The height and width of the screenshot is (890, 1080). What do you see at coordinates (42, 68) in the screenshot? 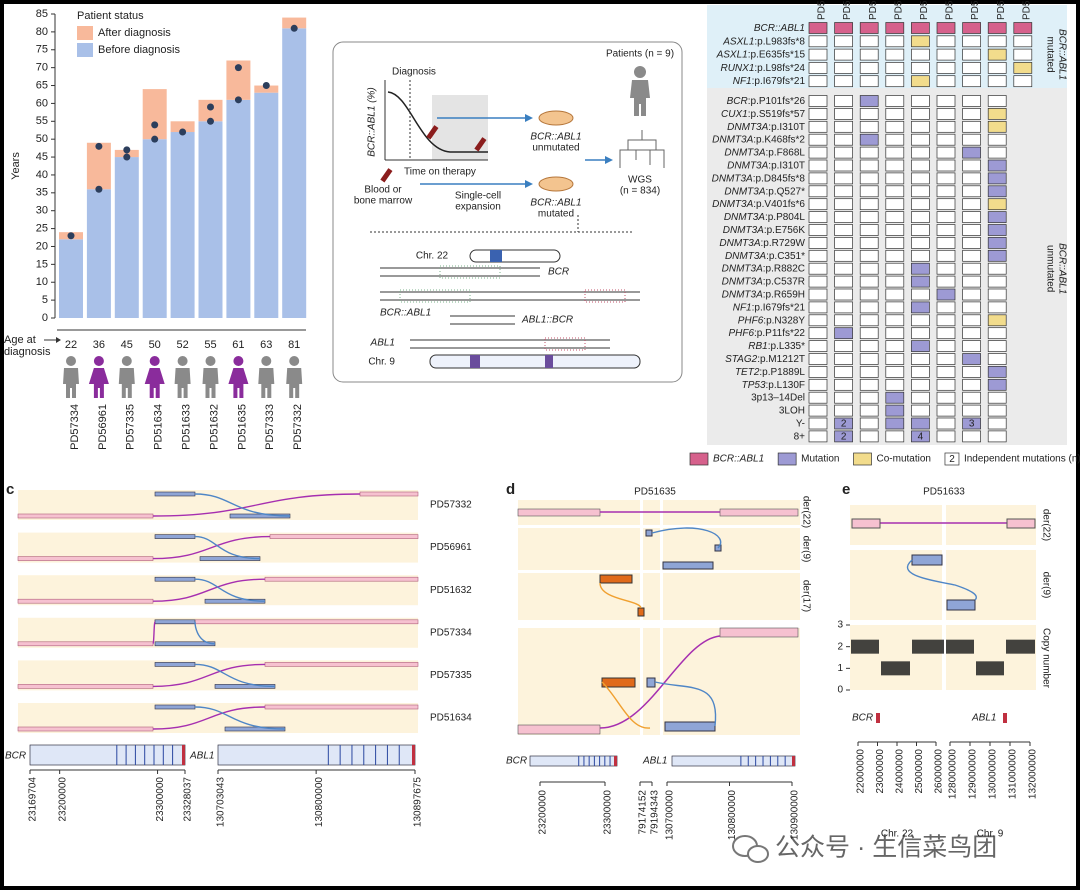
I see `y-tick-label: 70` at bounding box center [42, 68].